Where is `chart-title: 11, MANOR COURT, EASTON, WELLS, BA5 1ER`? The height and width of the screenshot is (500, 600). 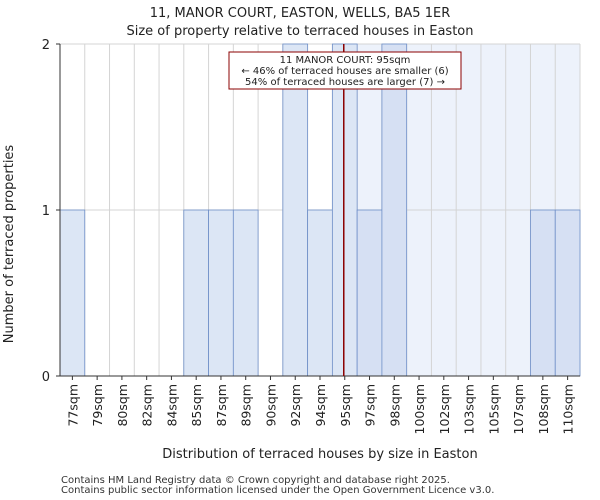 chart-title: 11, MANOR COURT, EASTON, WELLS, BA5 1ER is located at coordinates (300, 13).